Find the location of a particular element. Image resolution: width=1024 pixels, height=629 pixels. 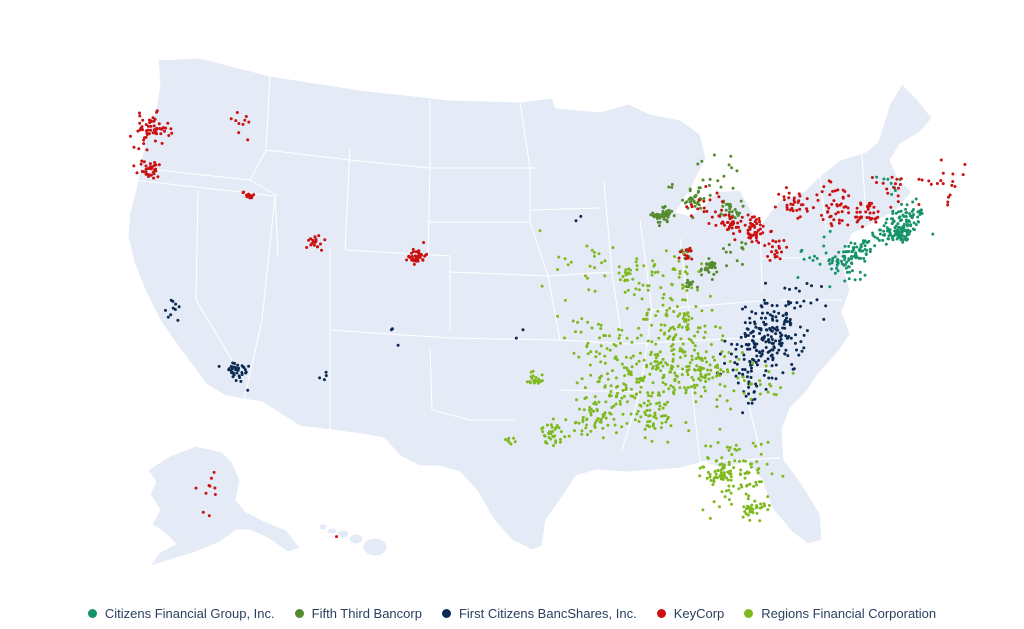

legend-item-citizens: Citizens Financial Group, Inc. is located at coordinates (181, 613).